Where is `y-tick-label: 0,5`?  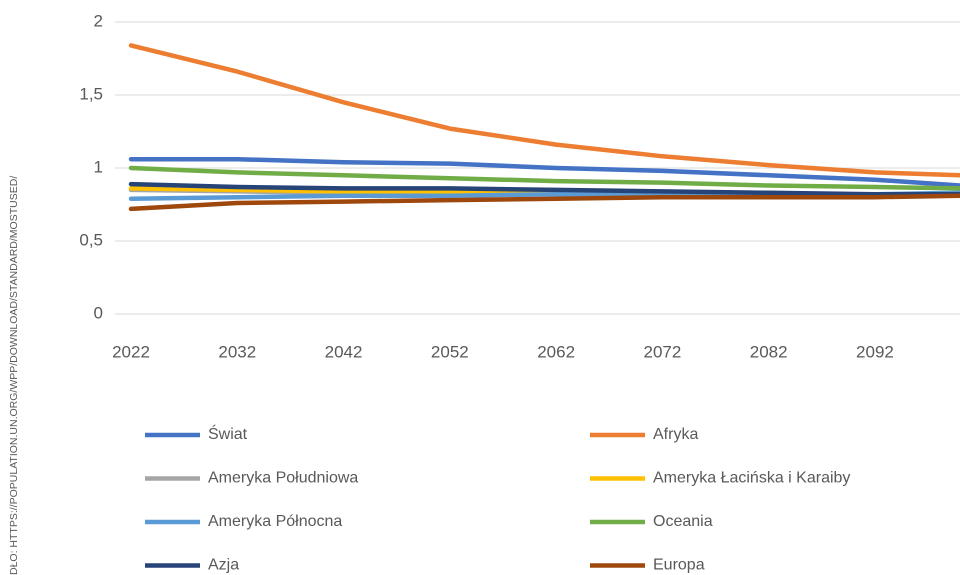 y-tick-label: 0,5 is located at coordinates (91, 239).